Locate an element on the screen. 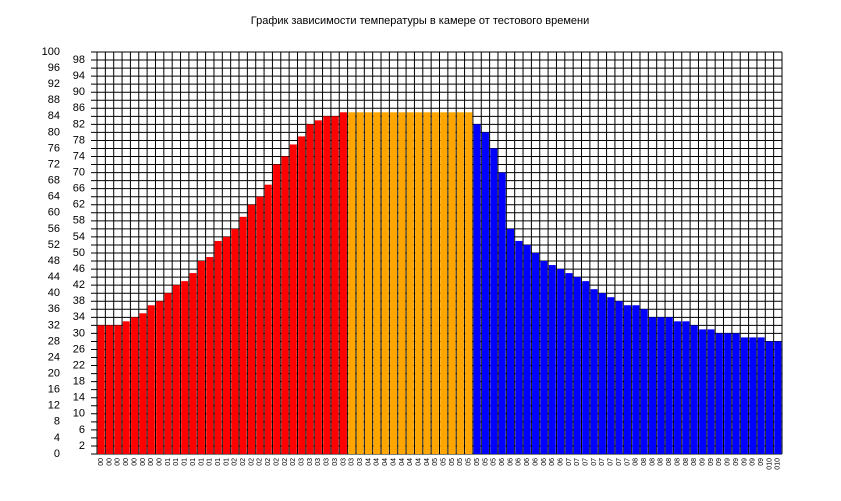  y-tick-label: 0 is located at coordinates (57, 454).